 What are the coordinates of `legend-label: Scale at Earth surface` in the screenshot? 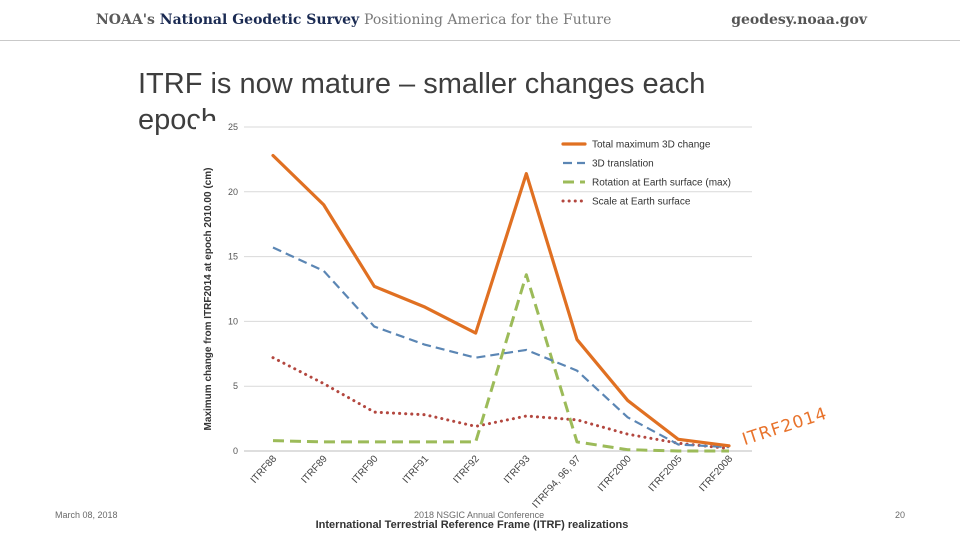 It's located at (641, 202).